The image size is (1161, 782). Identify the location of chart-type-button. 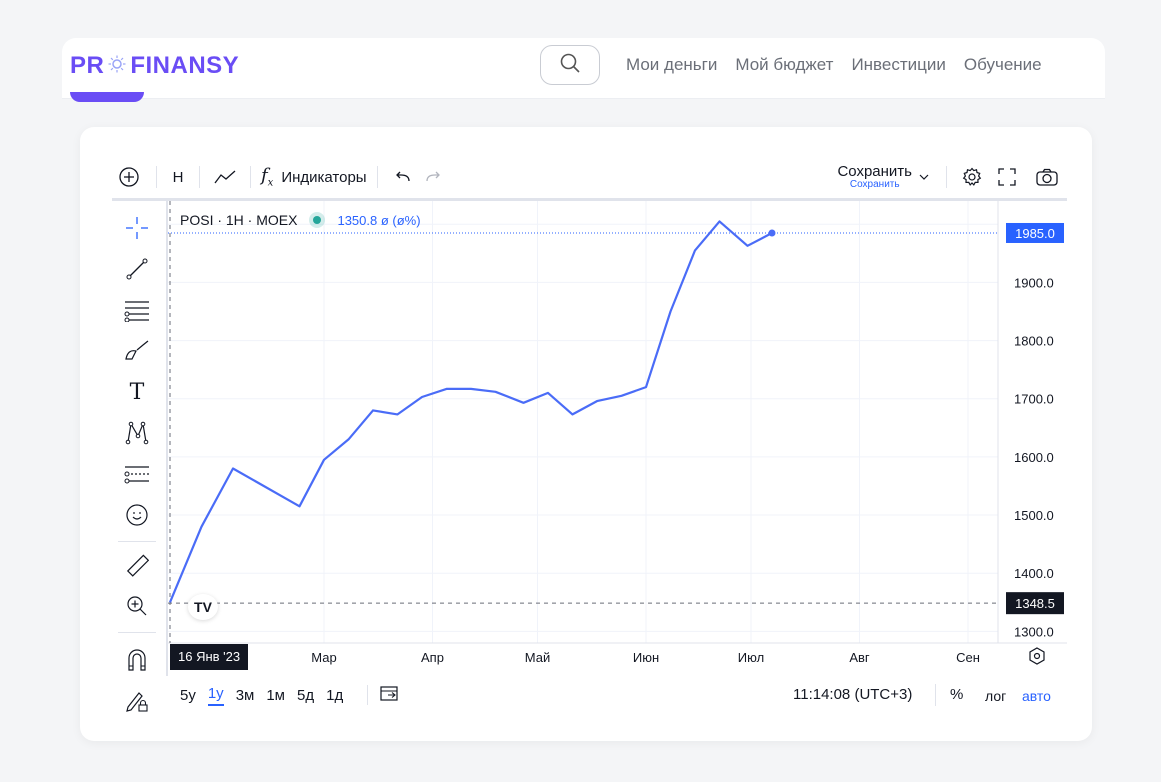
(225, 177).